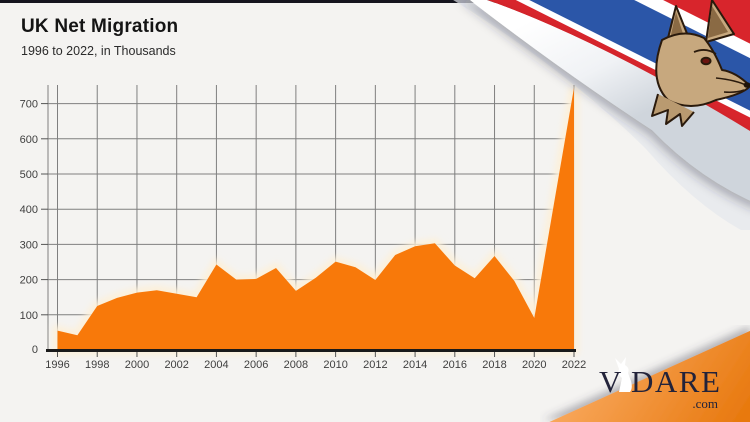  I want to click on jackal-mascot-illustration, so click(700, 63).